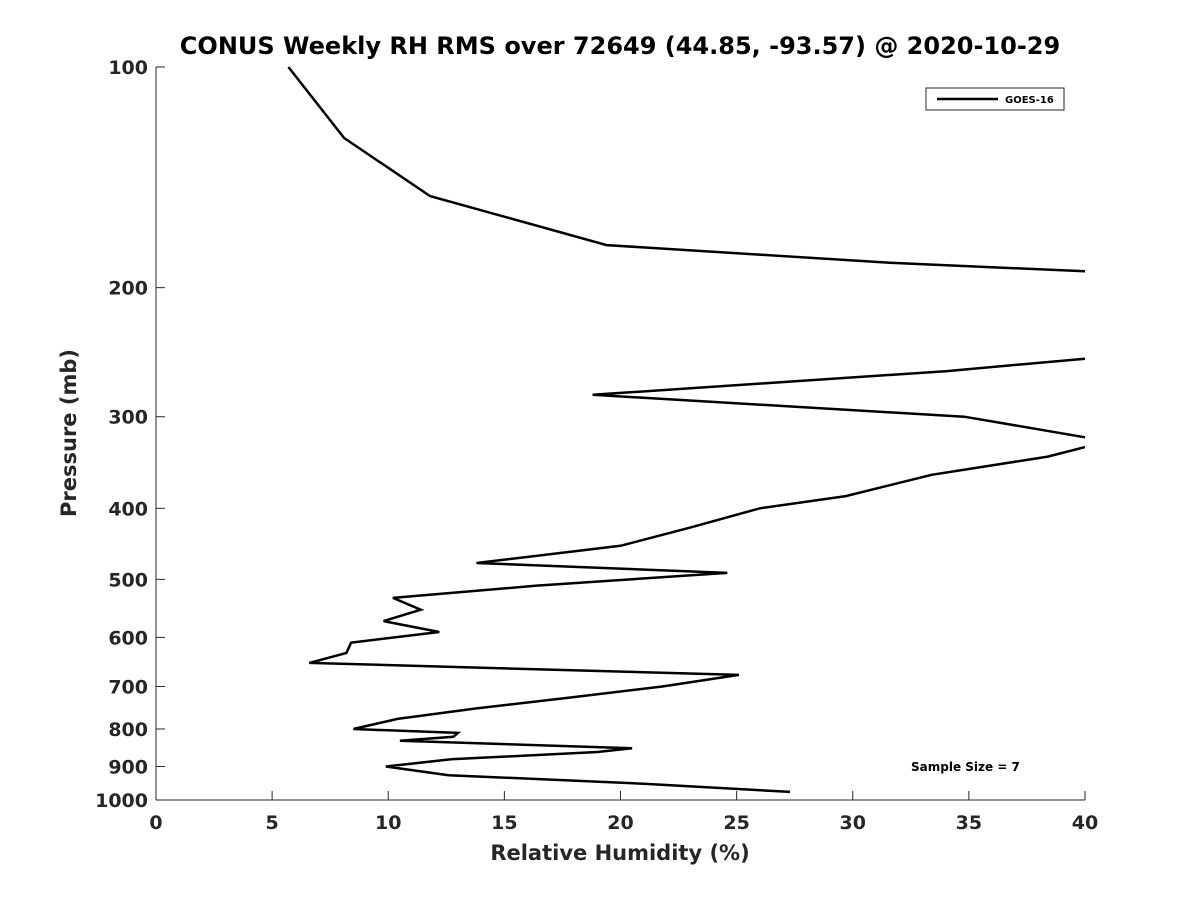  What do you see at coordinates (128, 730) in the screenshot?
I see `y-tick-label: 800` at bounding box center [128, 730].